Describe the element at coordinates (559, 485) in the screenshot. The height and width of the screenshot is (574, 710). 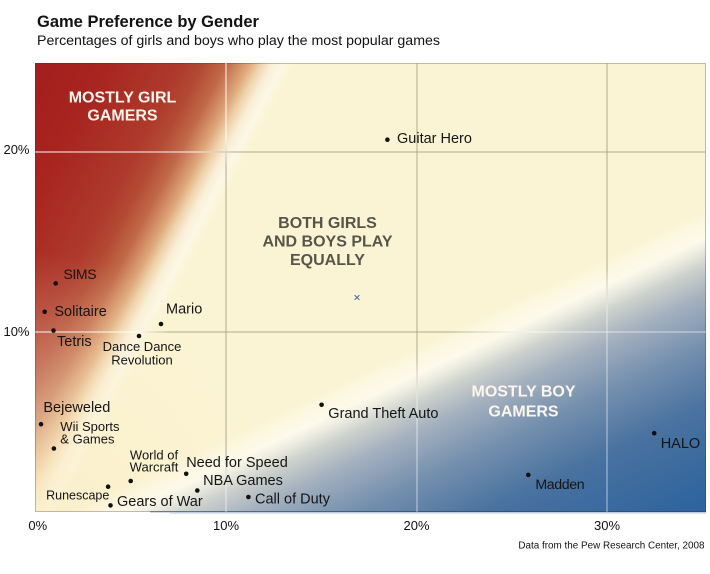
I see `svg-text: Madden` at that location.